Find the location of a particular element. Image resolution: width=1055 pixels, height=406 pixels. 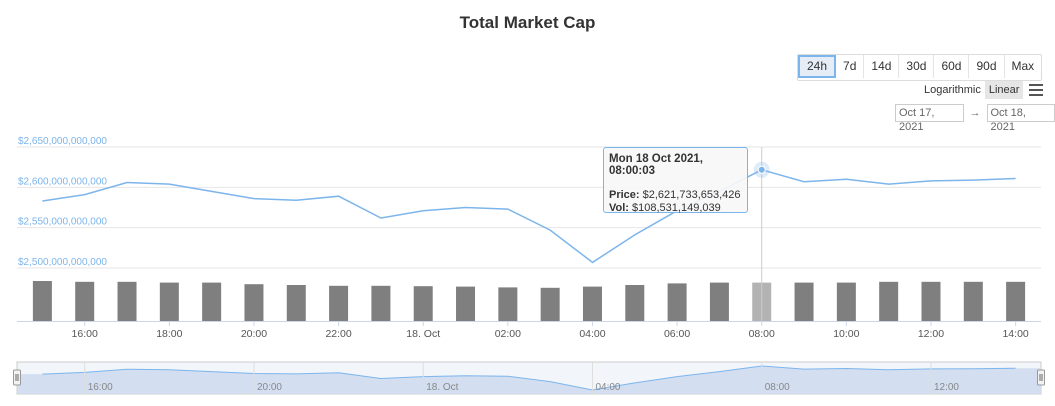

x-tick-label: 20:00 is located at coordinates (254, 334).